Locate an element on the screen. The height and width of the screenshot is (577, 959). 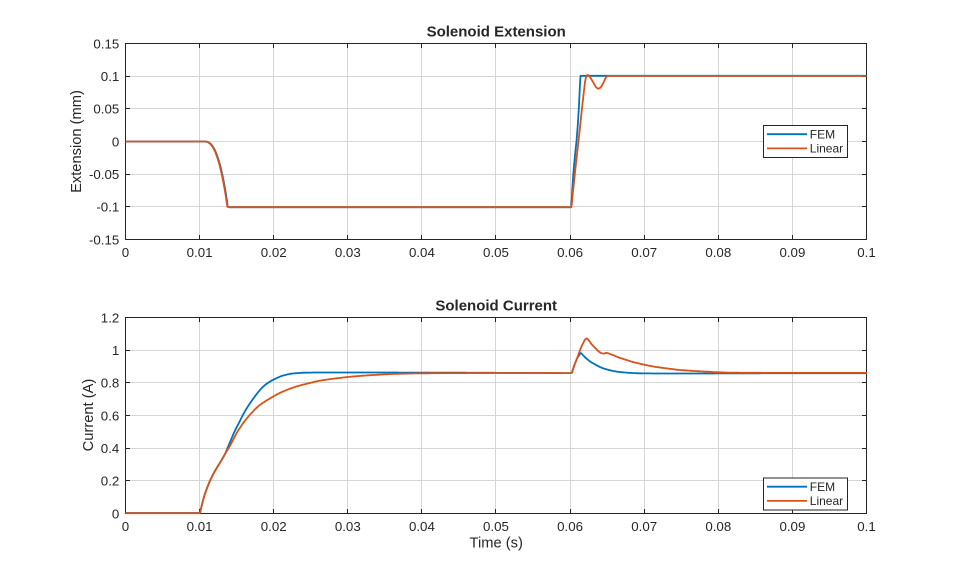
svg-text: -0.1 is located at coordinates (107, 207).